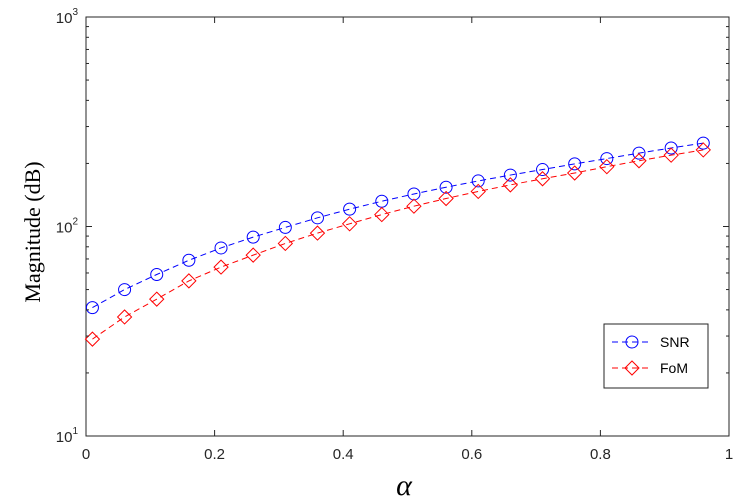 The width and height of the screenshot is (746, 503). I want to click on legend-label-snr: SNR, so click(675, 342).